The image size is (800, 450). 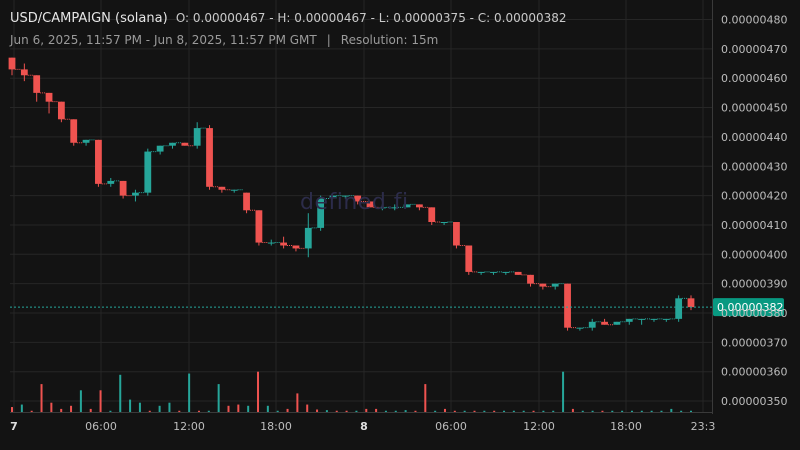 I want to click on last-price-badge, so click(x=748, y=307).